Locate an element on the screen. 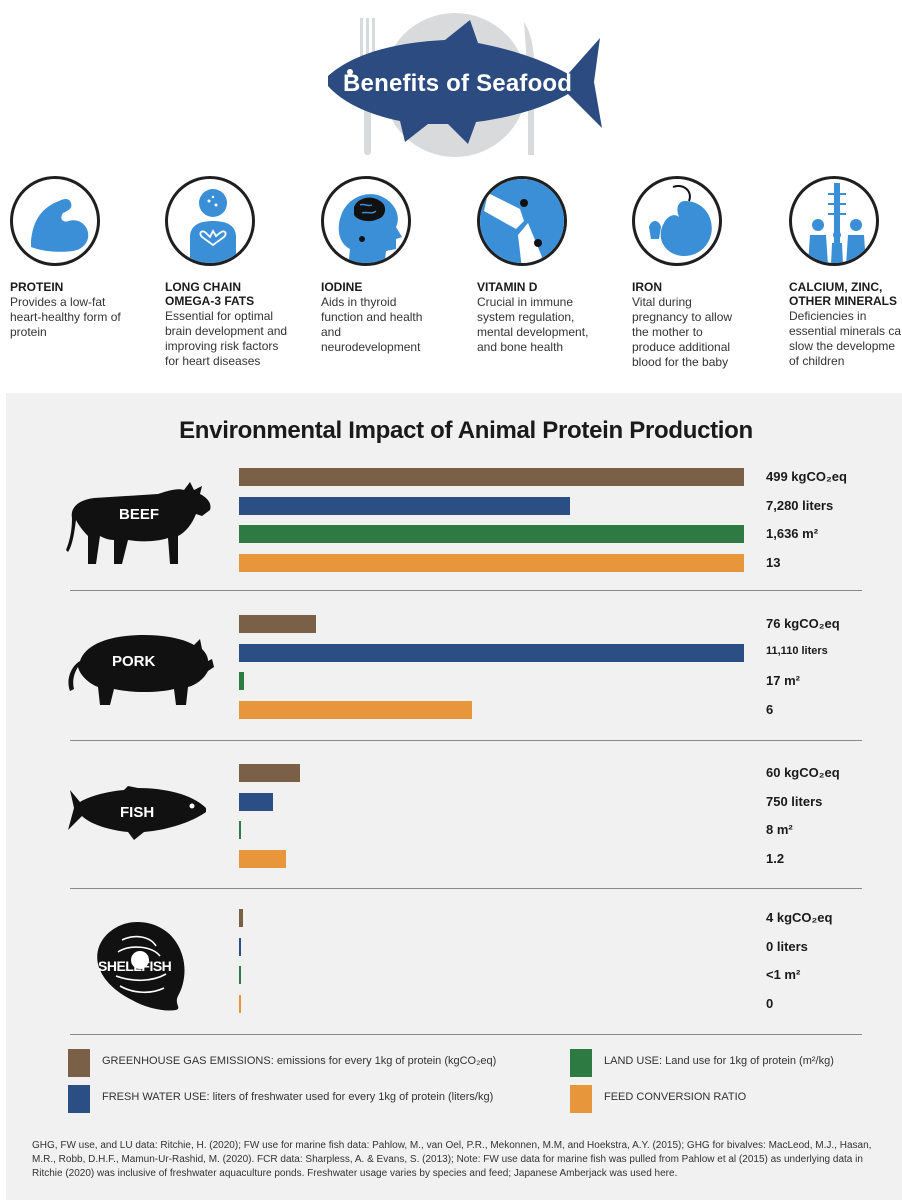 The width and height of the screenshot is (902, 1200). header-fish-icon is located at coordinates (465, 82).